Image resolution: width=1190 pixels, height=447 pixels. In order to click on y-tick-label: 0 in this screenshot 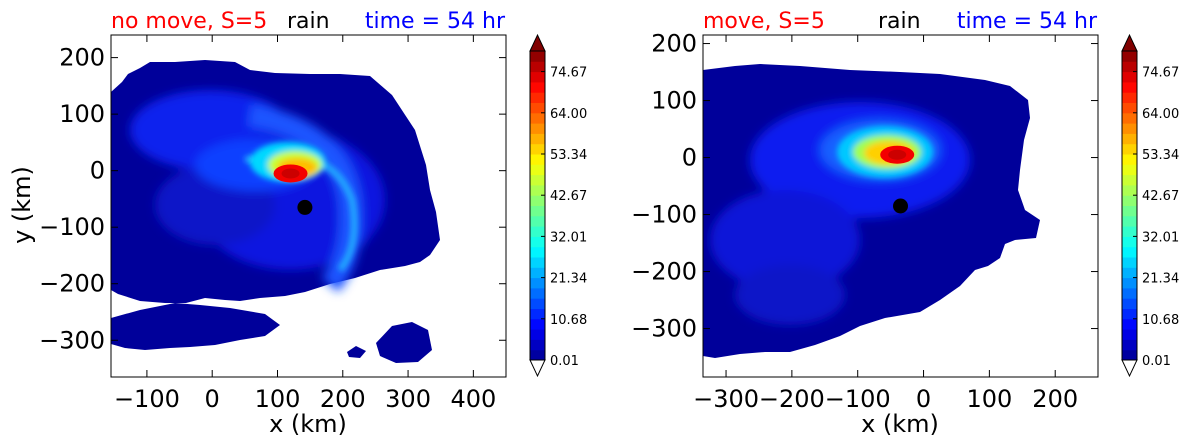, I will do `click(689, 158)`.